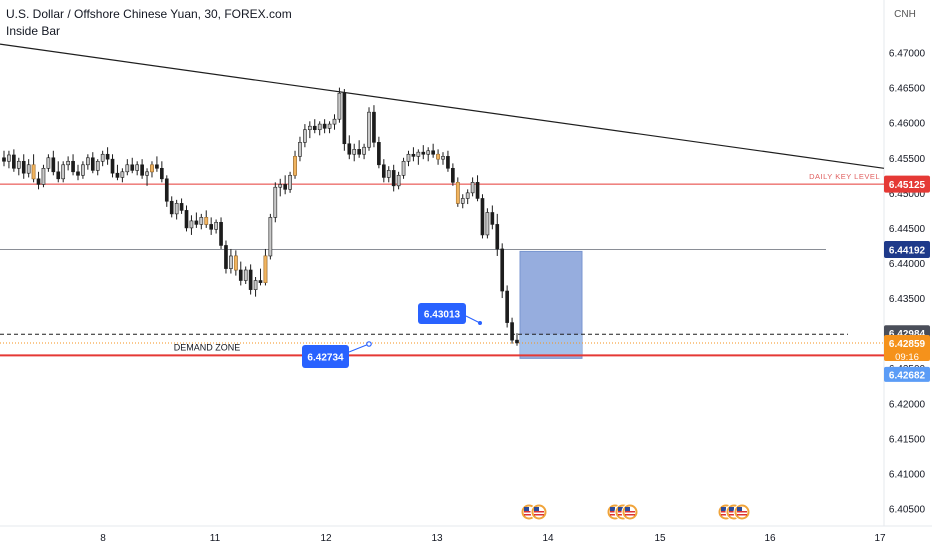 Image resolution: width=932 pixels, height=555 pixels. I want to click on price-tag-mid-text: 6.44192, so click(907, 251).